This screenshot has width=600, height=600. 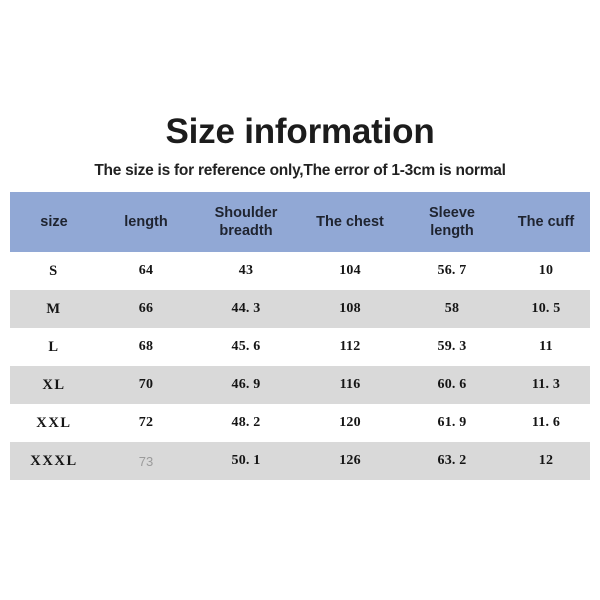 What do you see at coordinates (146, 384) in the screenshot?
I see `cell-length: 70` at bounding box center [146, 384].